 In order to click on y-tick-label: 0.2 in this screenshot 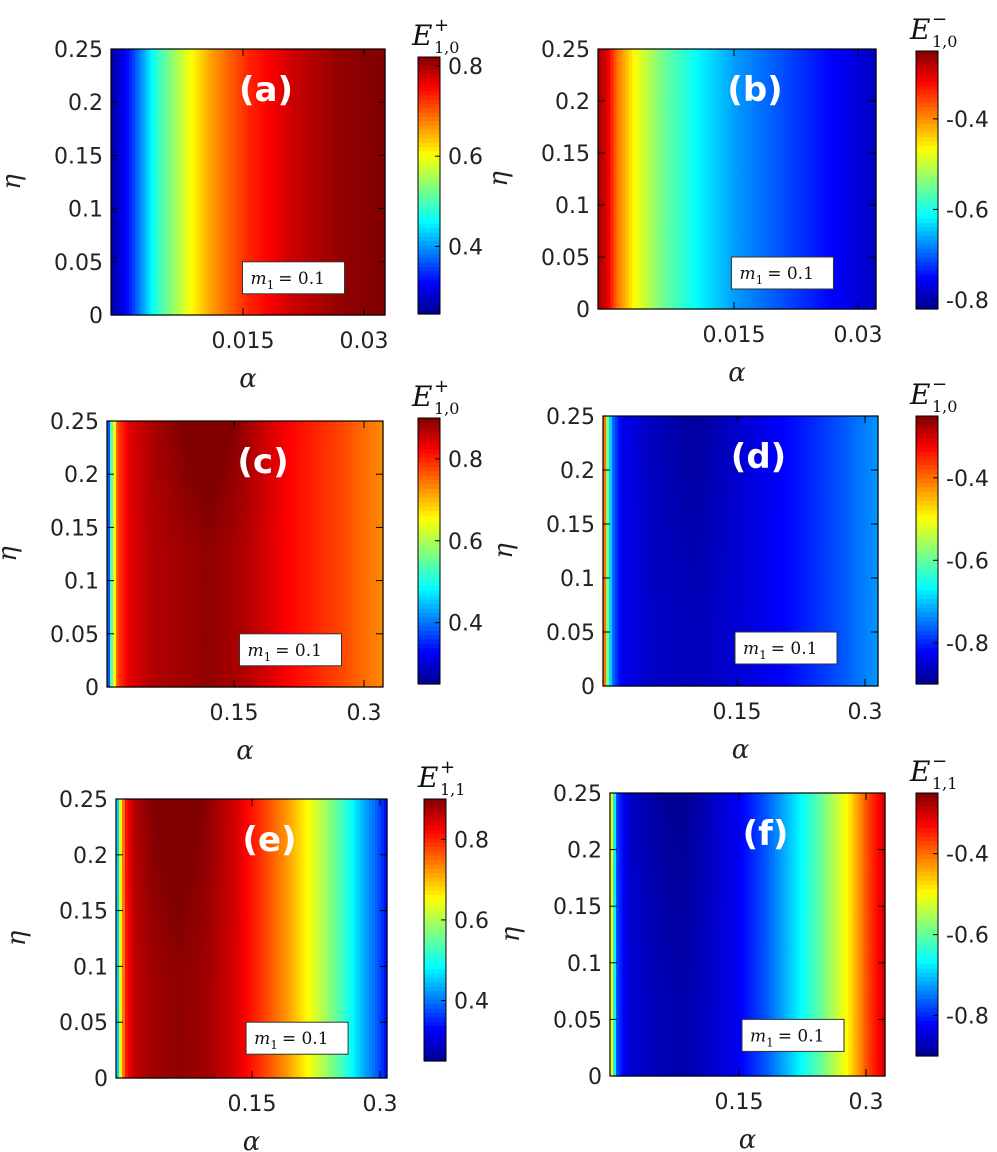, I will do `click(85, 103)`.